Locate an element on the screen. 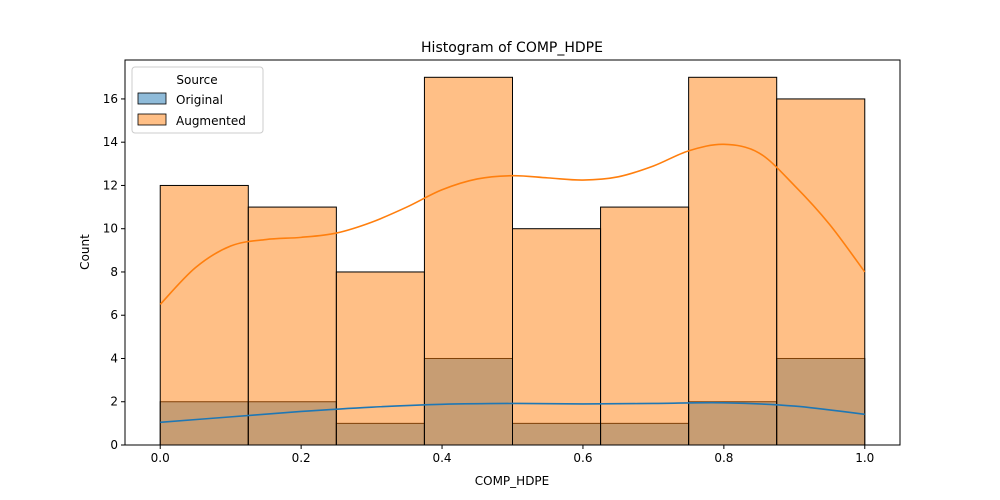  legend: Source Original Augmented is located at coordinates (197, 100).